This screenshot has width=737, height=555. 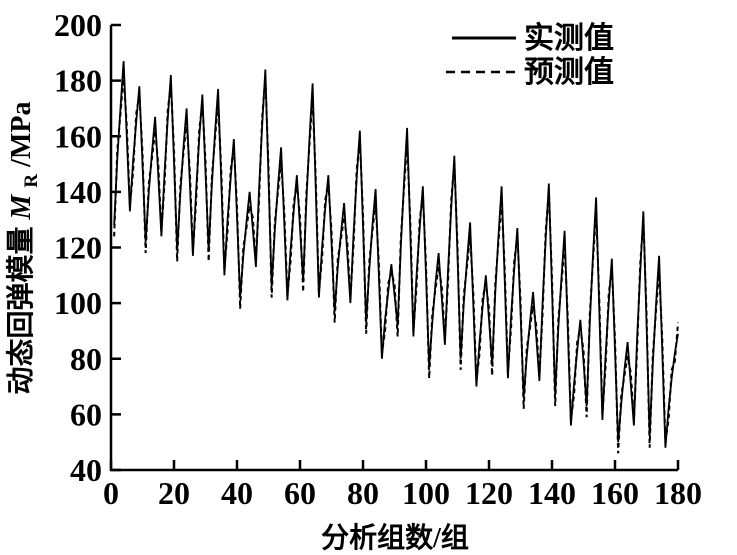 I want to click on x-tick-label: 140, so click(x=552, y=493).